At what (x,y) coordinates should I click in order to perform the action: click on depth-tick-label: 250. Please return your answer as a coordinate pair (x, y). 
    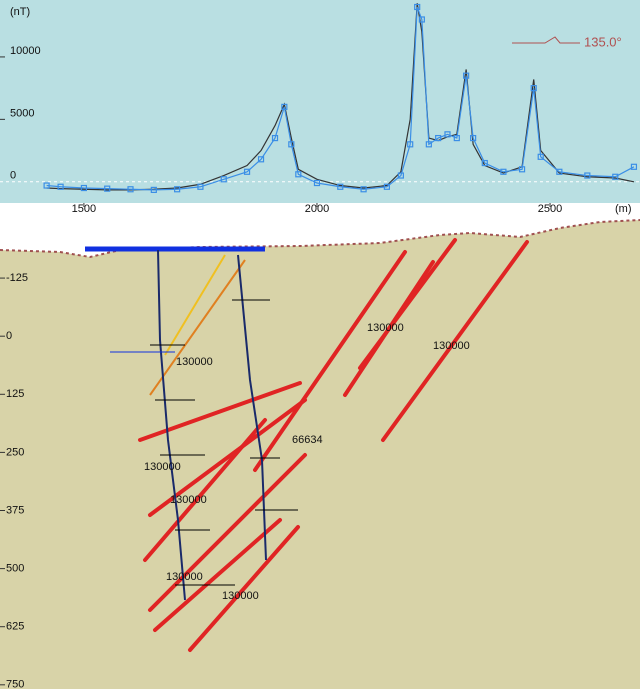
    Looking at the image, I should click on (15, 452).